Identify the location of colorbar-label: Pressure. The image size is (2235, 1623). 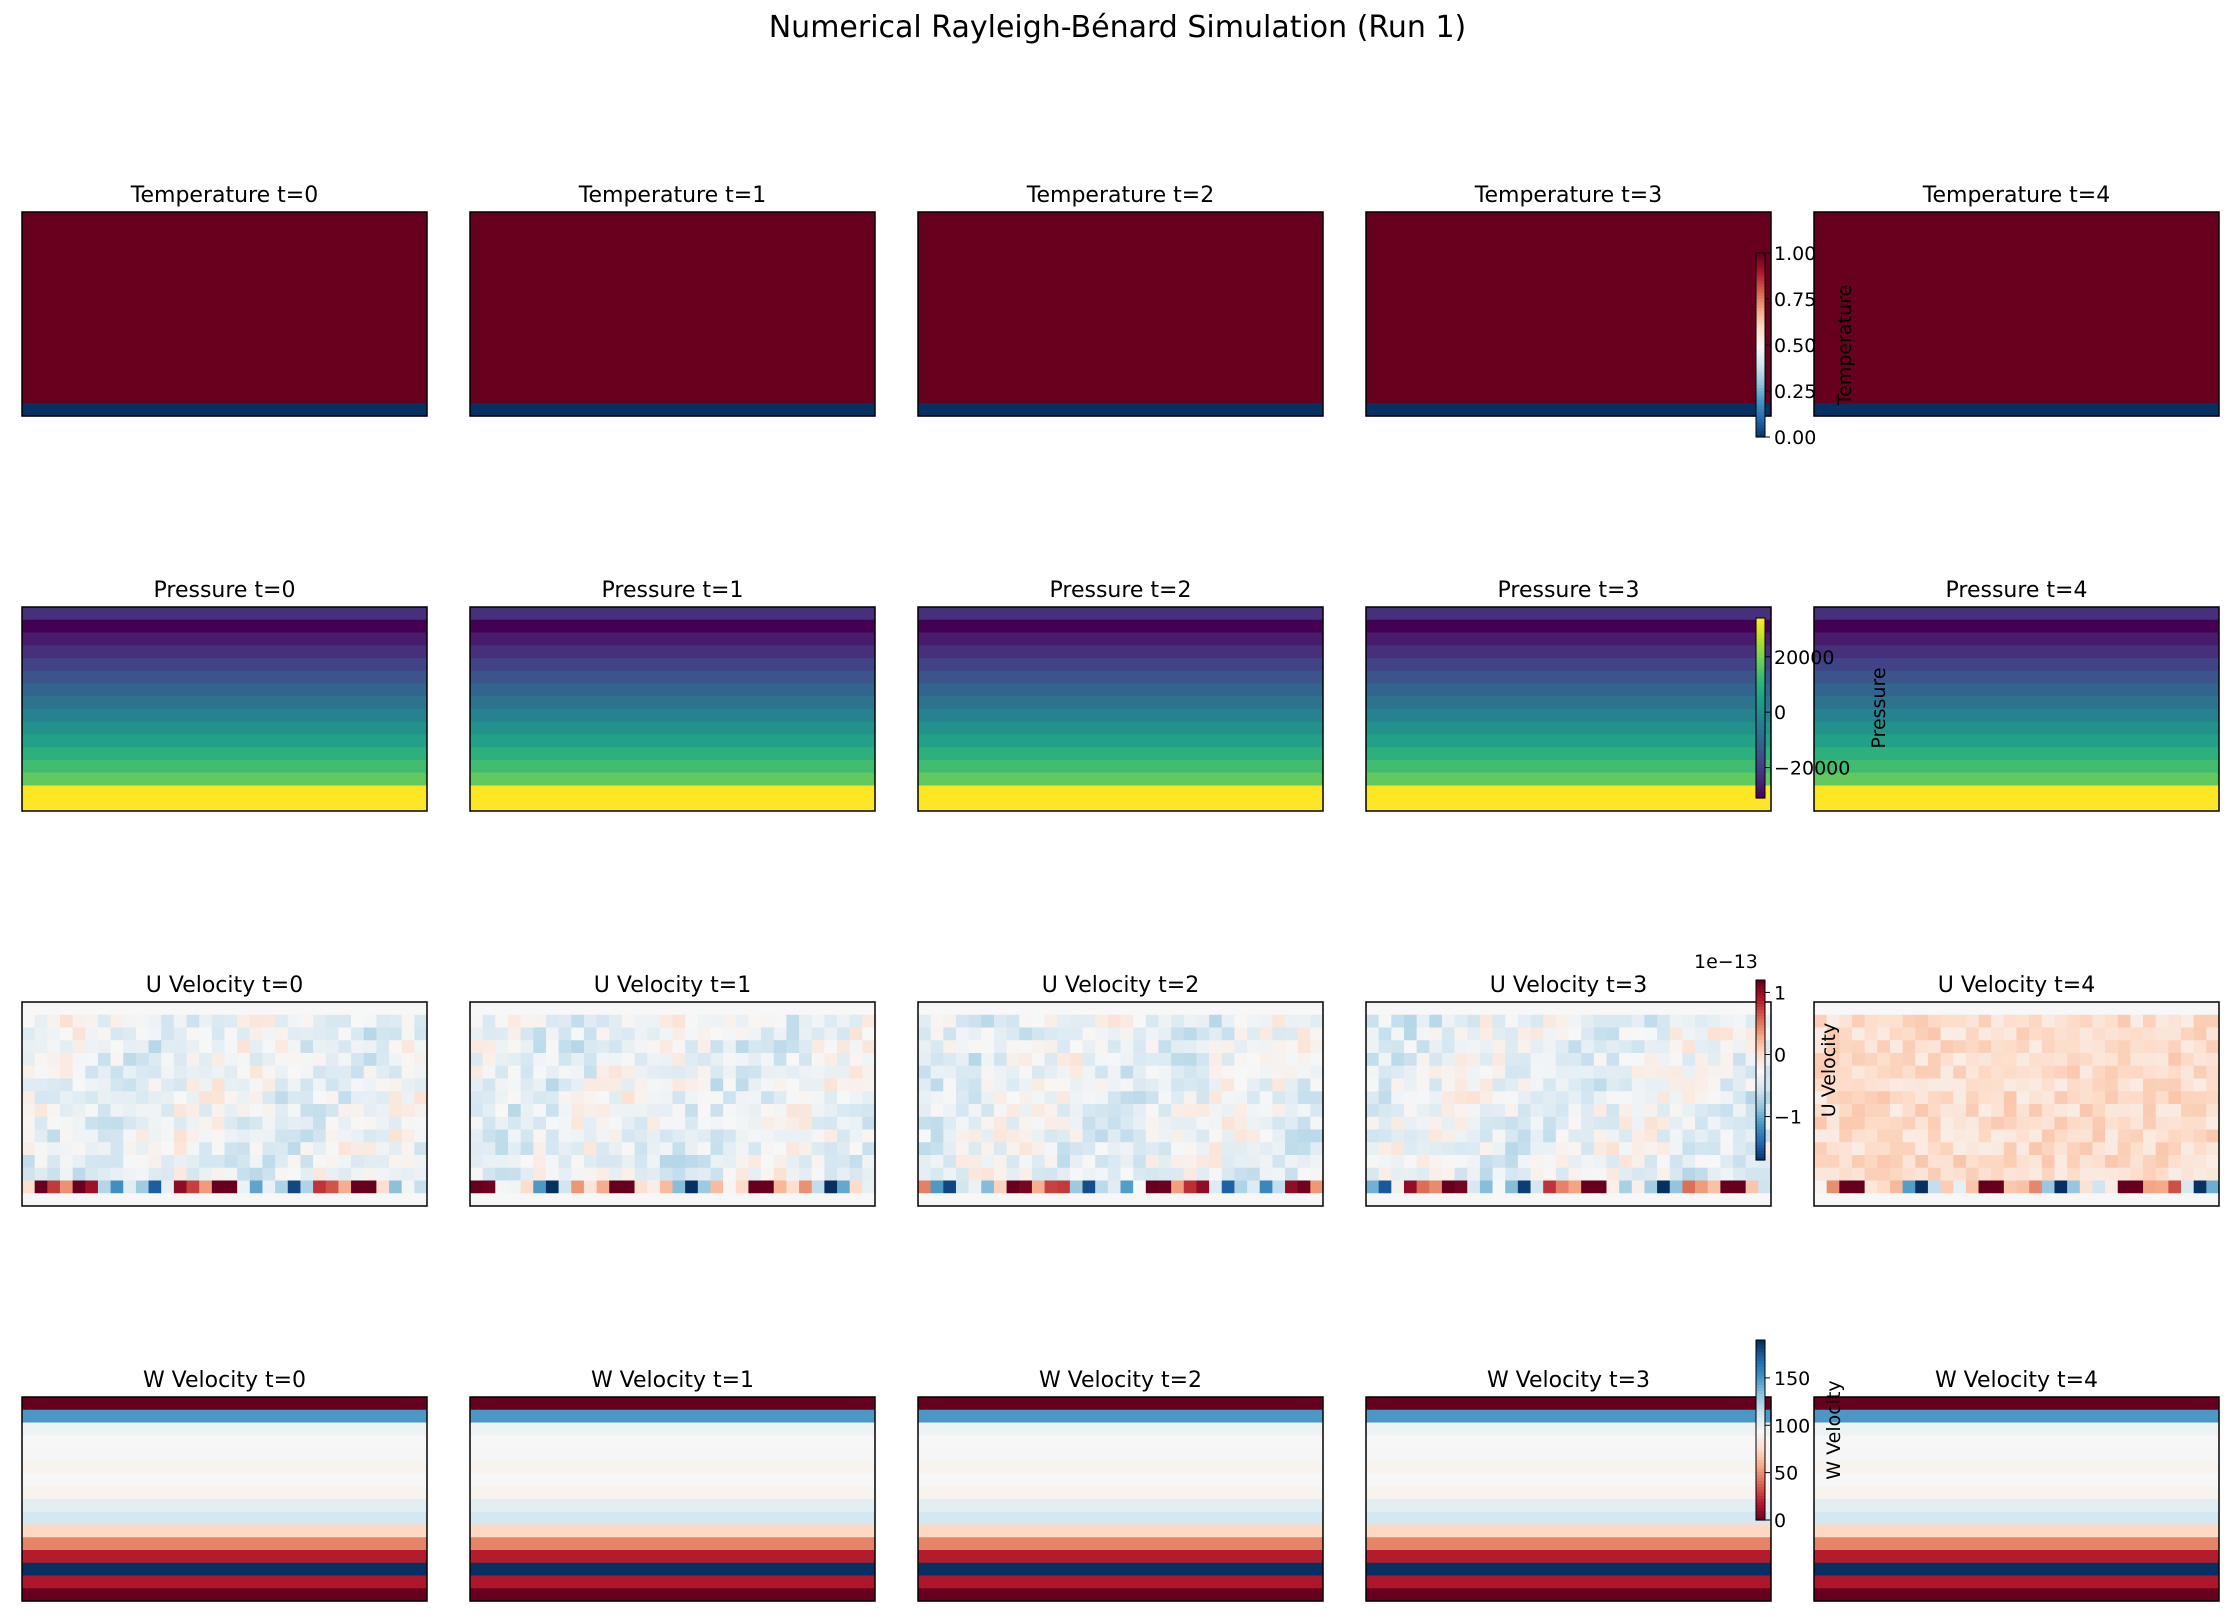
(1879, 707).